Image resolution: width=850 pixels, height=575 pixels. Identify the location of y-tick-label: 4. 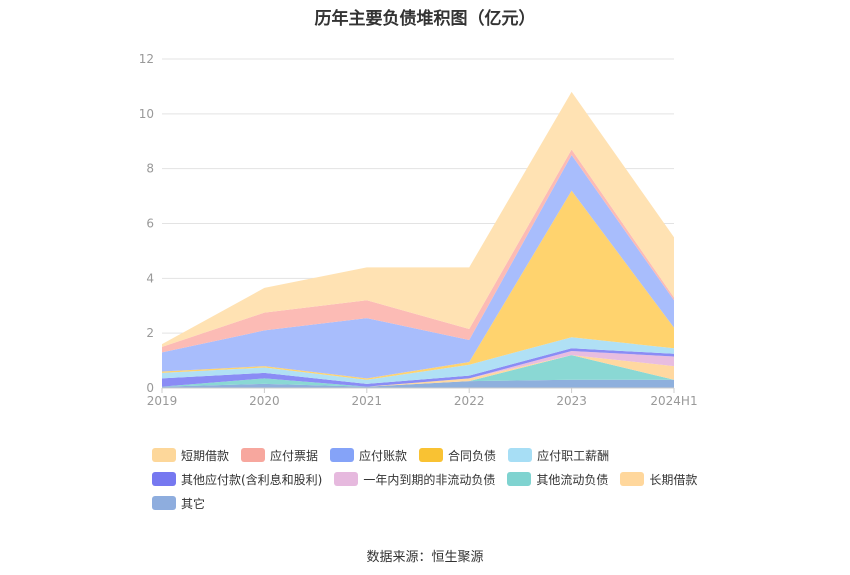
(150, 278).